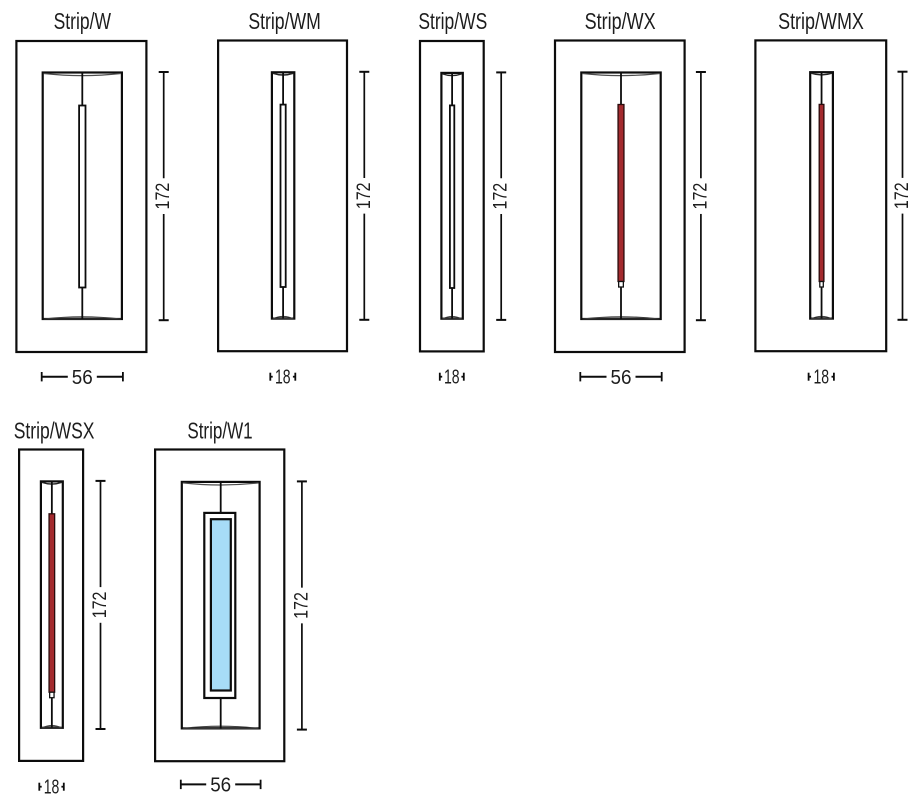 Image resolution: width=923 pixels, height=802 pixels. I want to click on svg-text: Strip/WX, so click(620, 21).